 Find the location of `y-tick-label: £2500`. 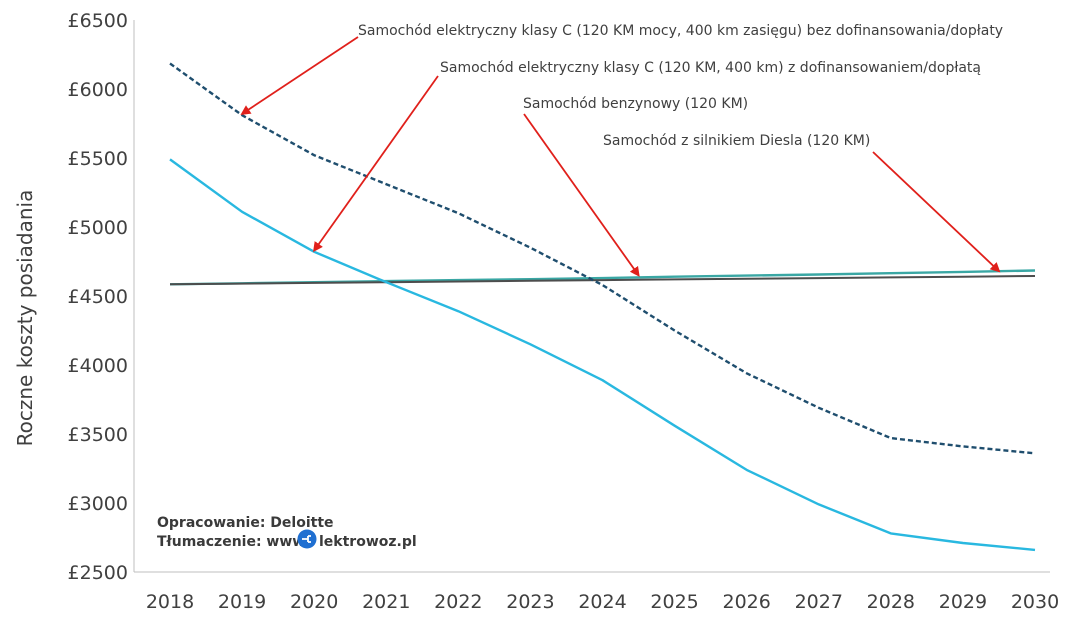

y-tick-label: £2500 is located at coordinates (98, 573).